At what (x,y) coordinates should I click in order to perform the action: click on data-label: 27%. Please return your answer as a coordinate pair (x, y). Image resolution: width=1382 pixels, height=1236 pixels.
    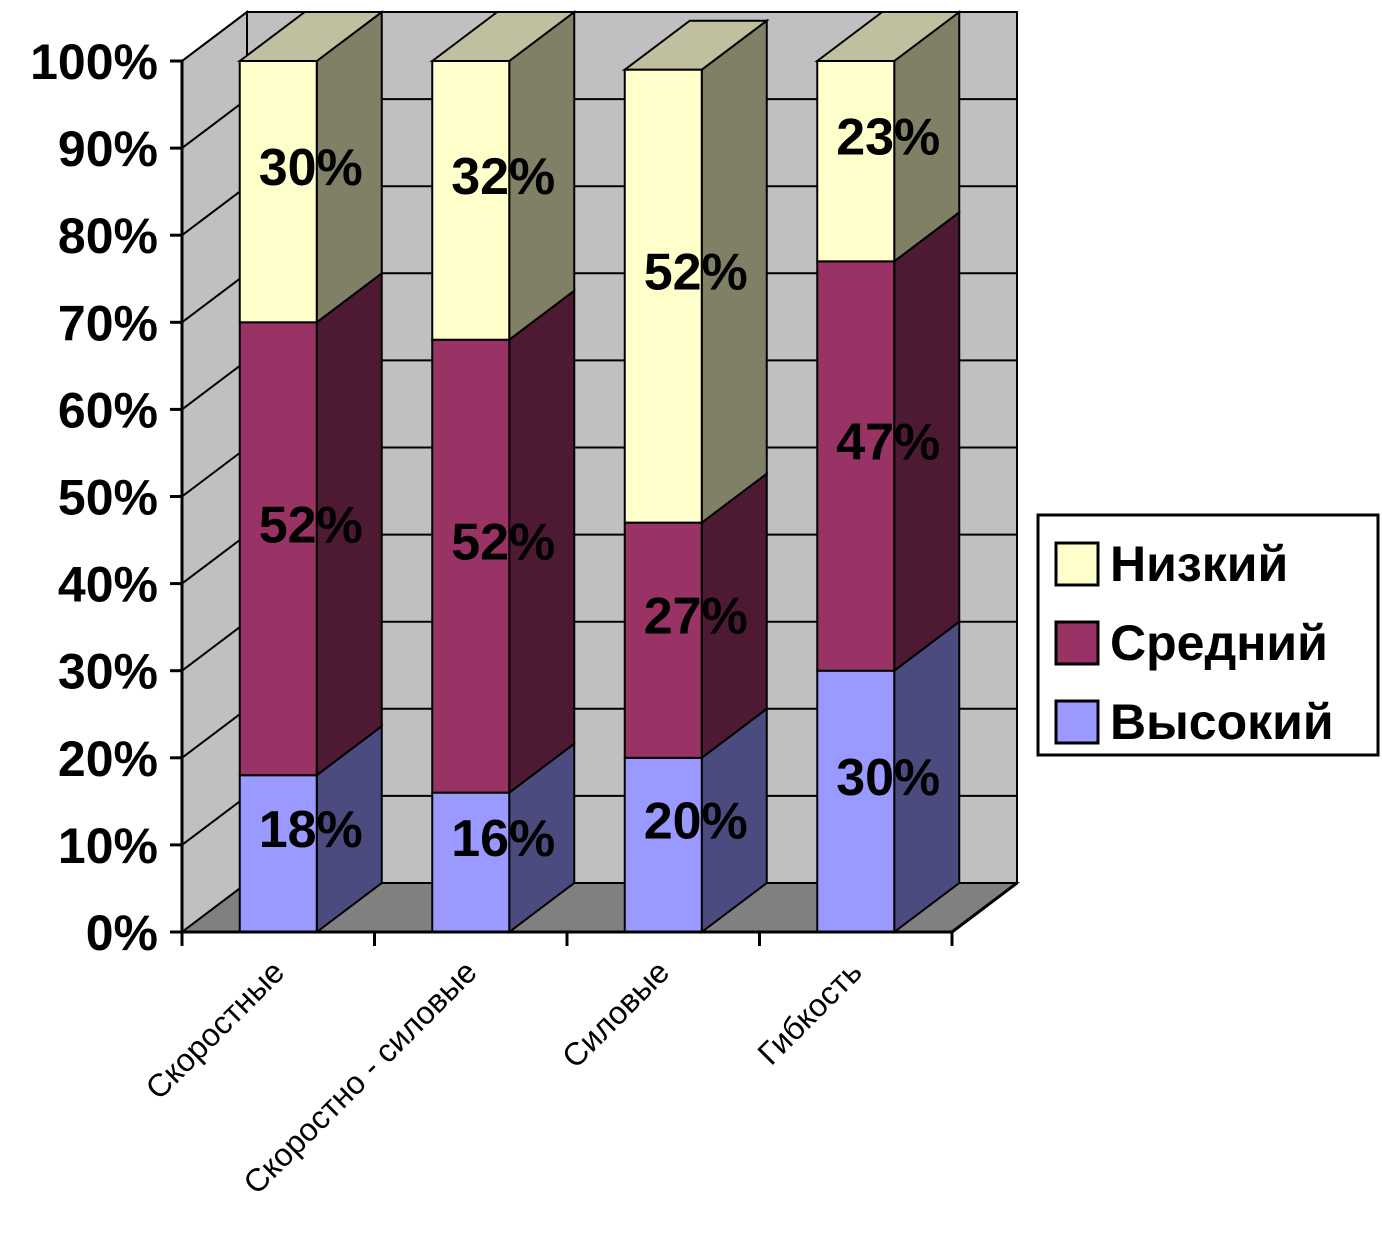
    Looking at the image, I should click on (696, 617).